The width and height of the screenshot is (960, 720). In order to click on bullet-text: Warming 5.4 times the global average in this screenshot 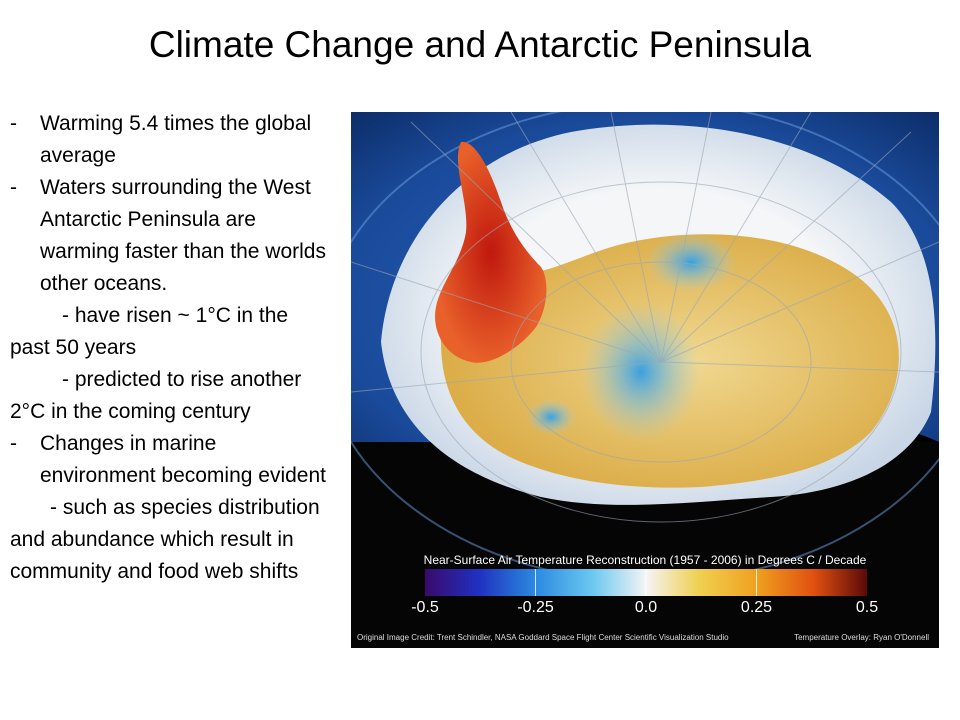, I will do `click(176, 139)`.